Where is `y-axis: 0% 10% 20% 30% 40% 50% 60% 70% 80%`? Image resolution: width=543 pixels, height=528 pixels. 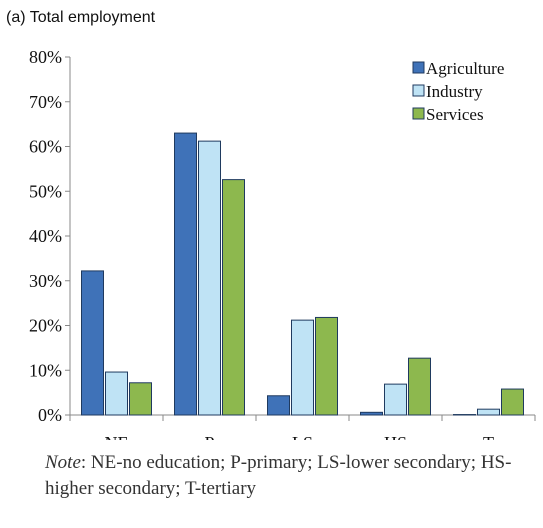 y-axis: 0% 10% 20% 30% 40% 50% 60% 70% 80% is located at coordinates (50, 236).